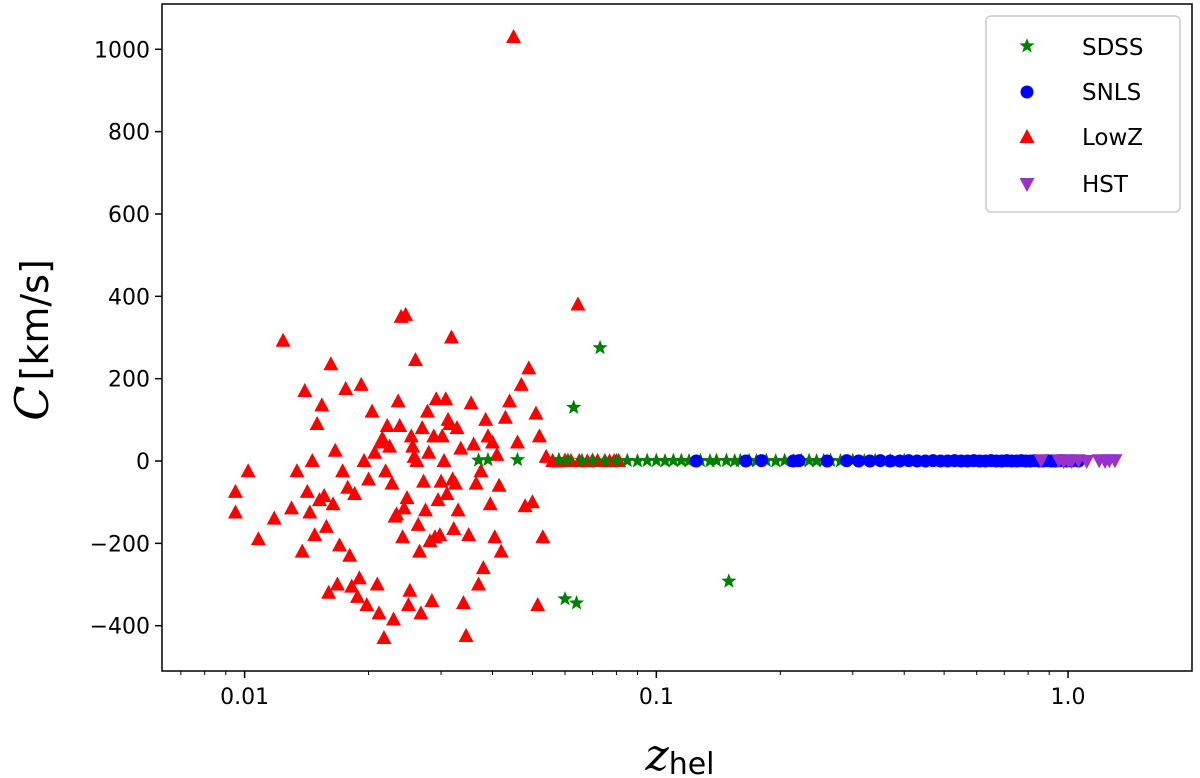 Image resolution: width=1200 pixels, height=778 pixels. Describe the element at coordinates (680, 754) in the screenshot. I see `x-axis-label: zhel` at that location.